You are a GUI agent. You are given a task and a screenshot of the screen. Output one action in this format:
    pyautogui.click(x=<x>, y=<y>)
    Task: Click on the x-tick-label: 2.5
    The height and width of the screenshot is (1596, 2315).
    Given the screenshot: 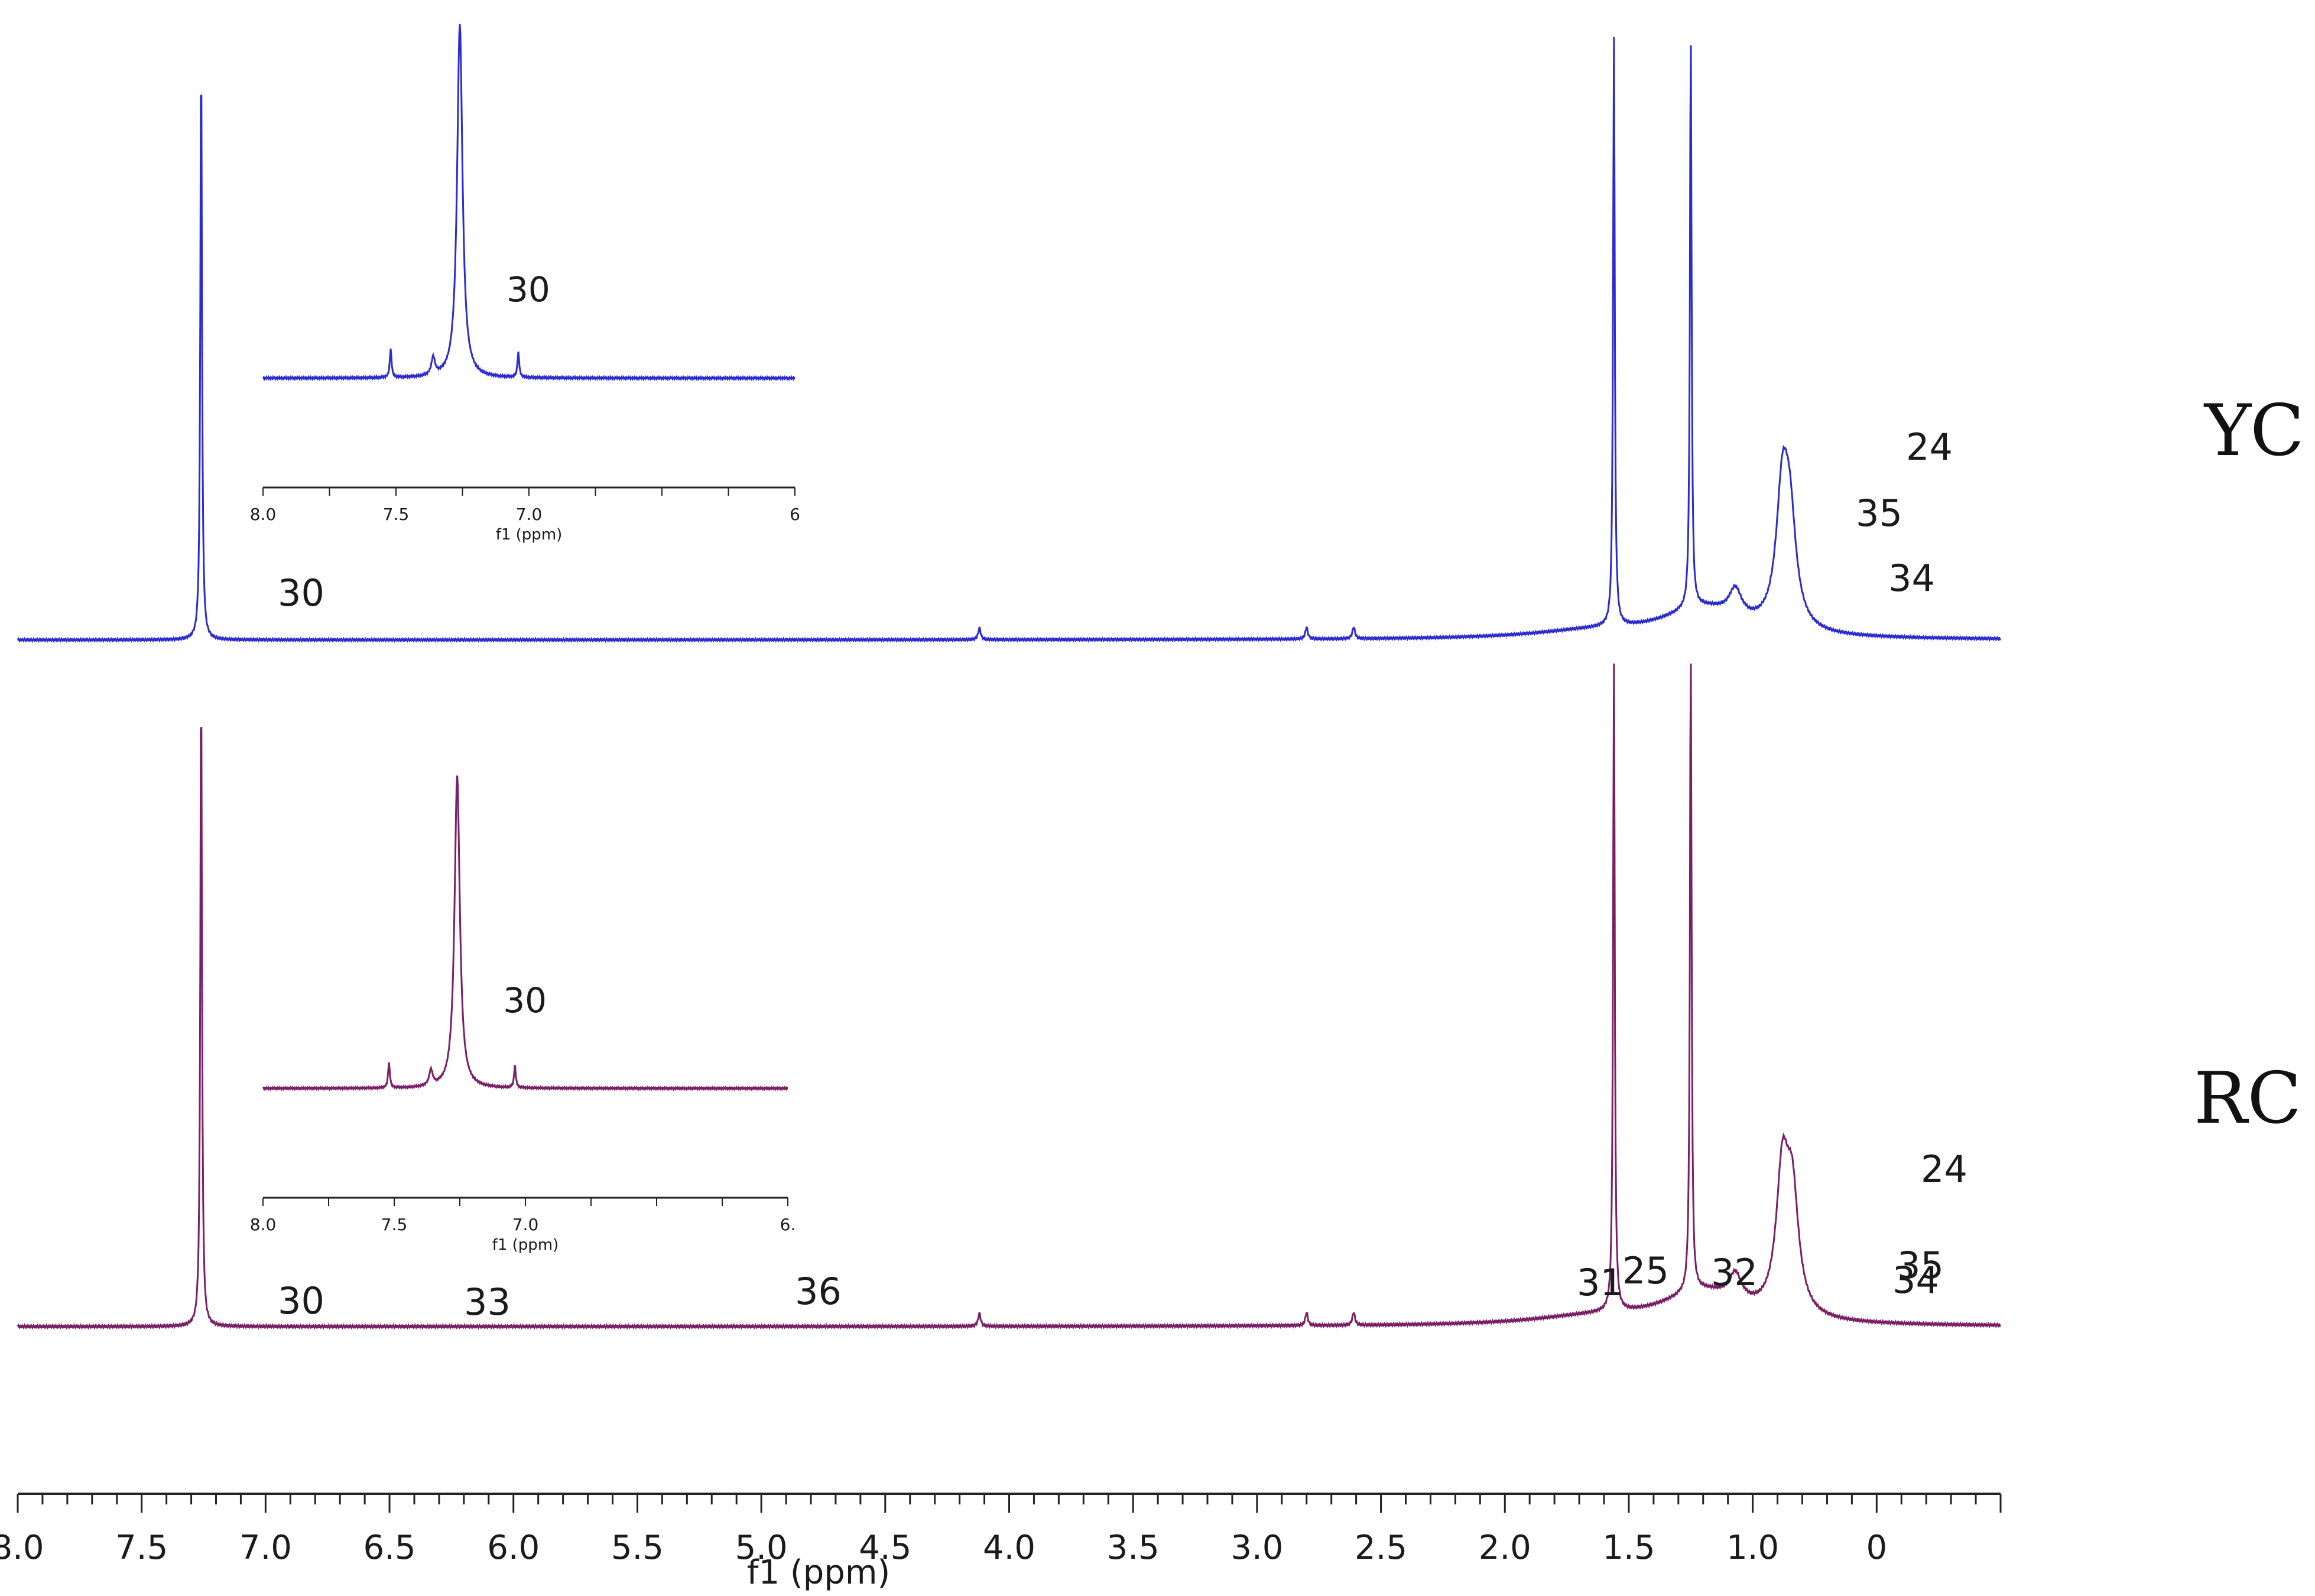 What is the action you would take?
    pyautogui.click(x=1381, y=1548)
    